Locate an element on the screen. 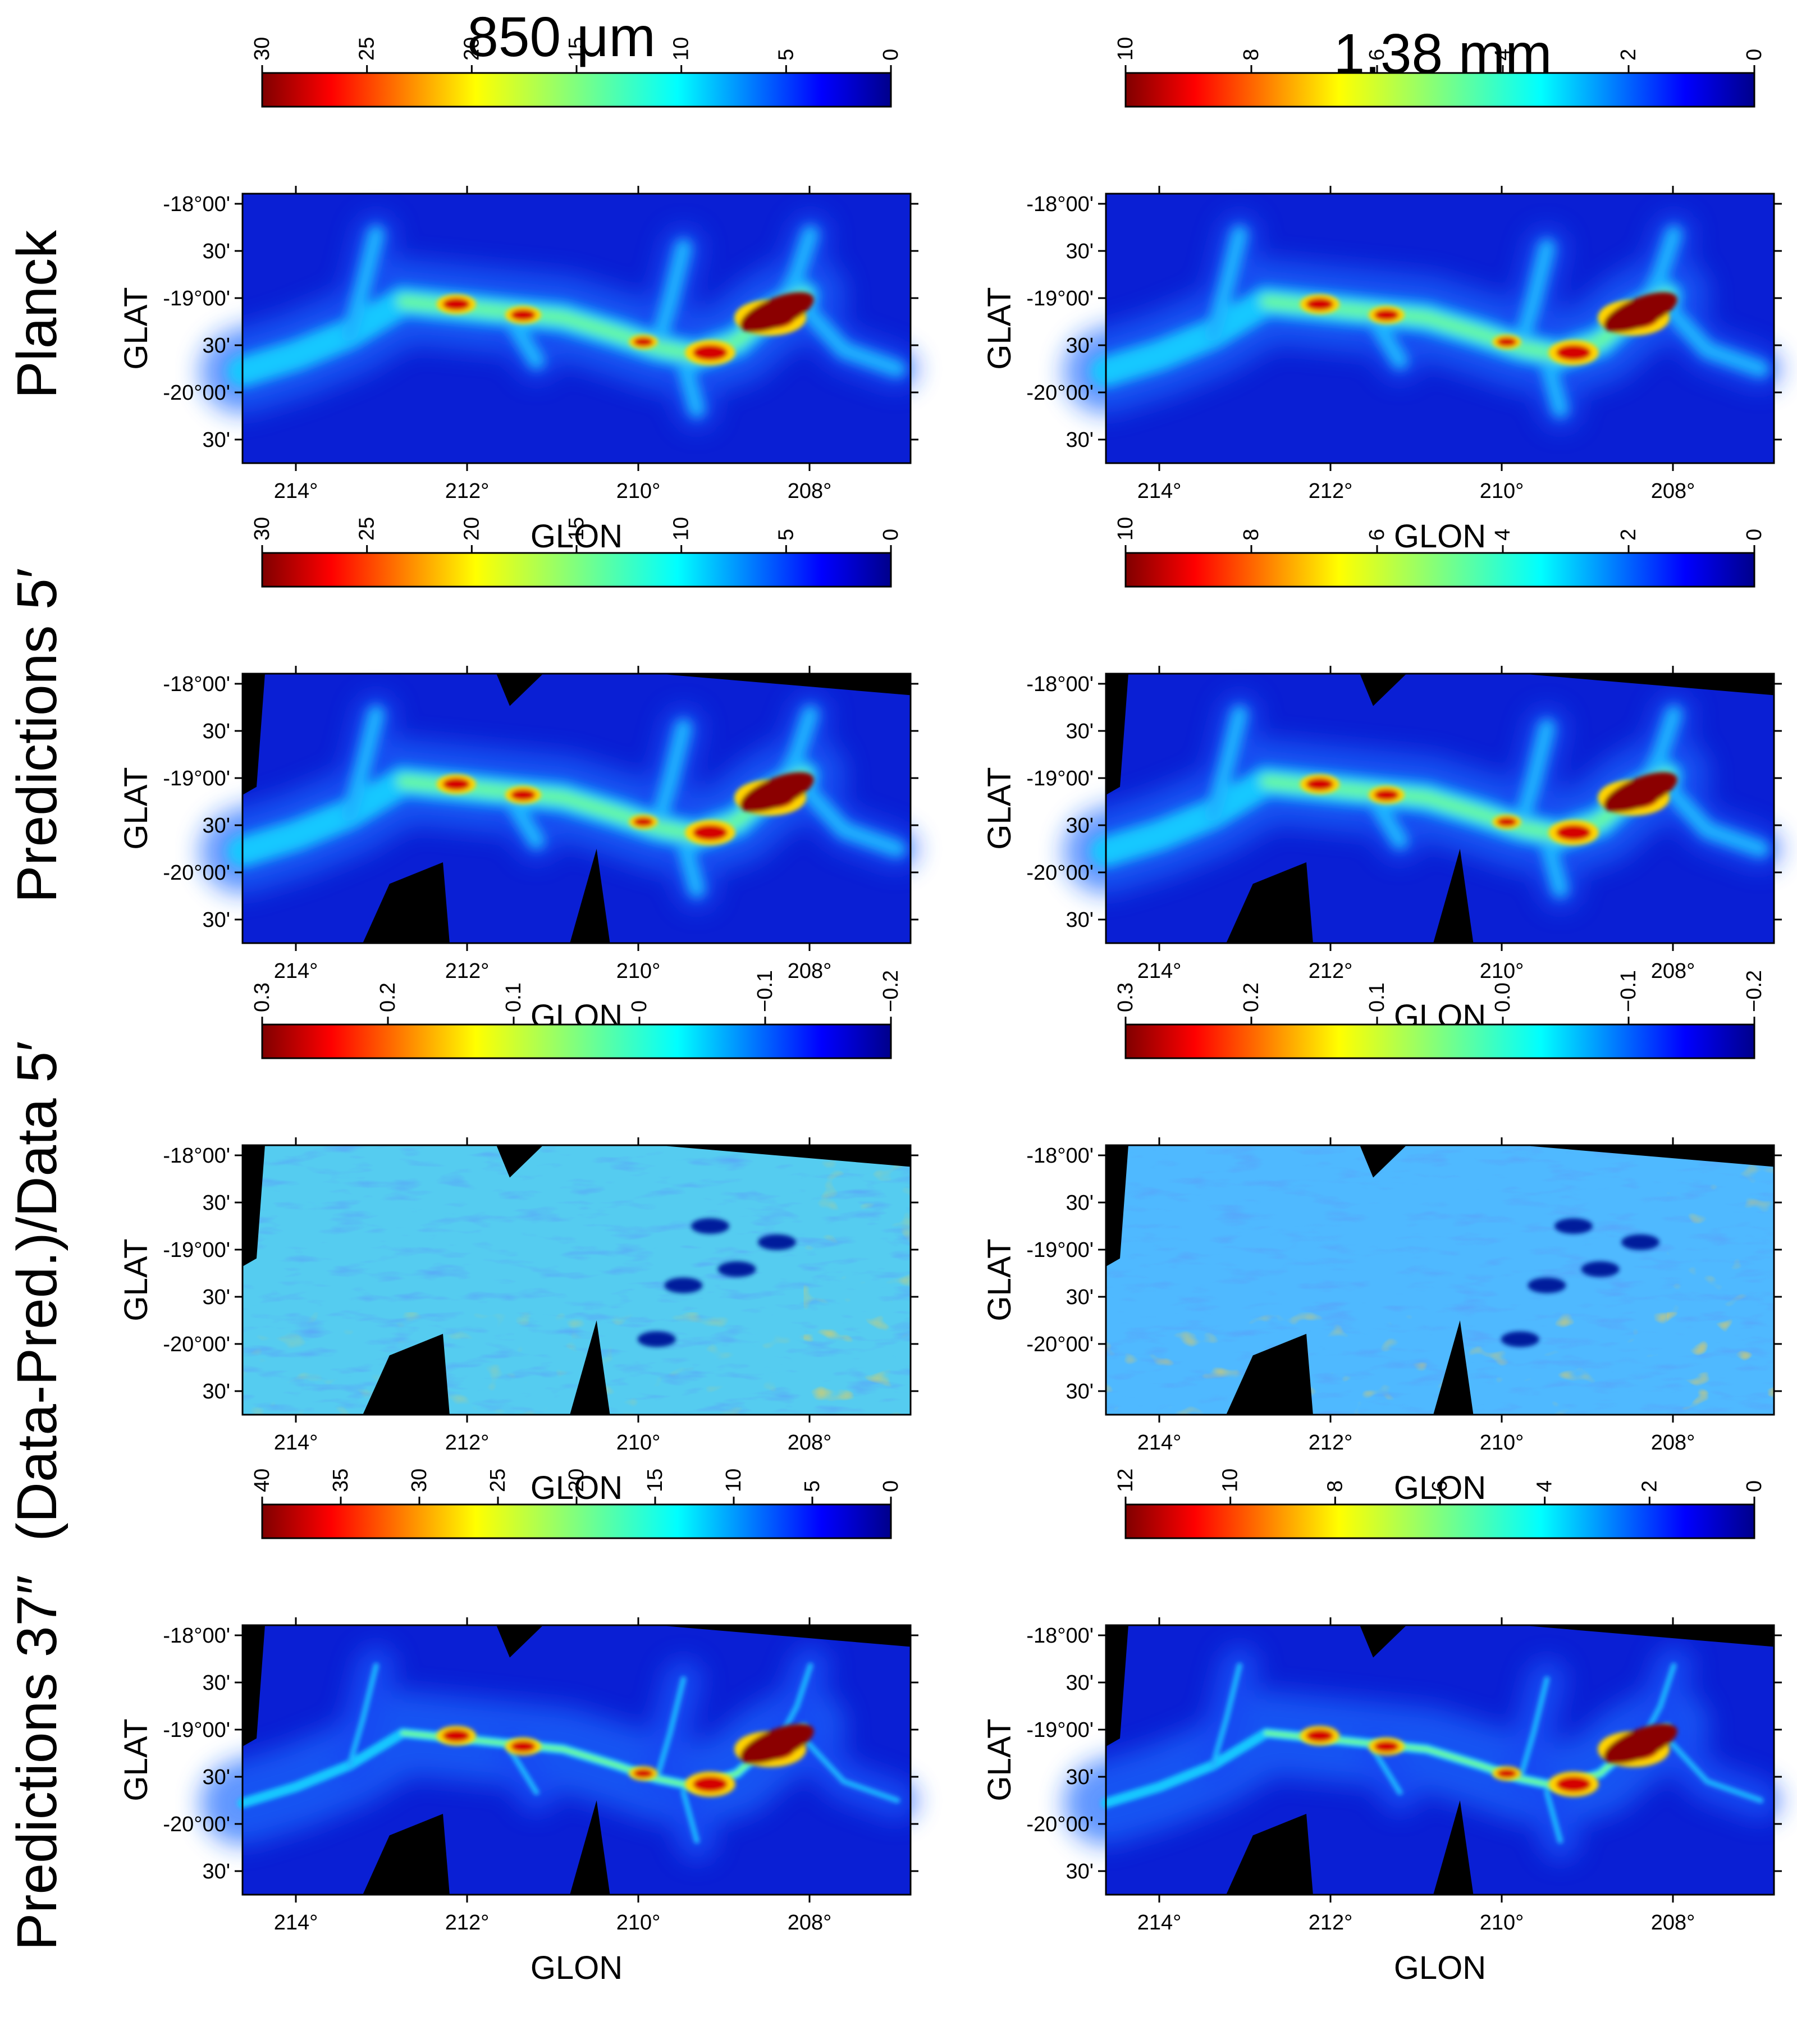 Image resolution: width=1797 pixels, height=2044 pixels. hotspots is located at coordinates (1488, 328).